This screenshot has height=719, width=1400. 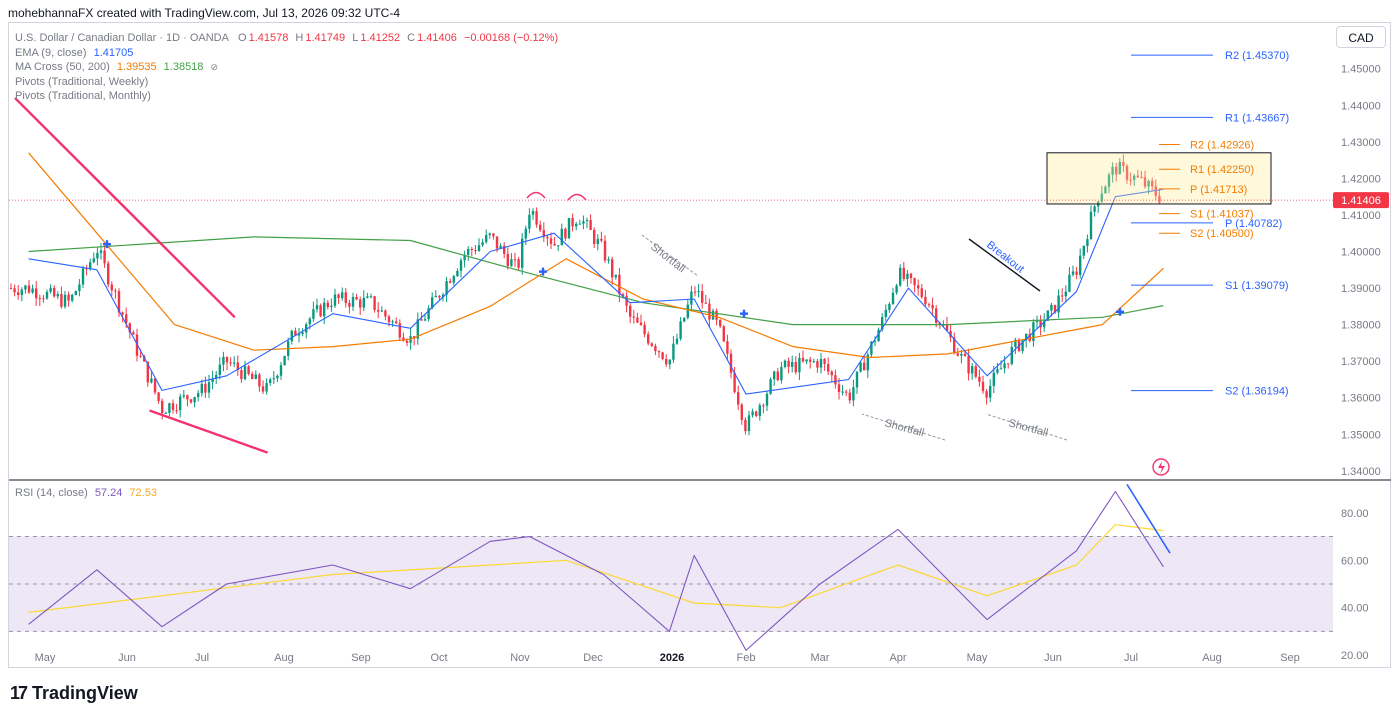 What do you see at coordinates (127, 658) in the screenshot?
I see `time-axis-tick: Jun` at bounding box center [127, 658].